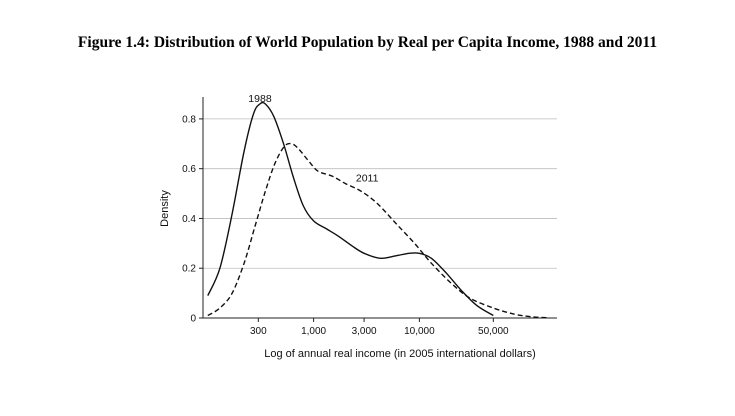 The height and width of the screenshot is (416, 735). Describe the element at coordinates (189, 219) in the screenshot. I see `y-tick-label: 0.4` at that location.